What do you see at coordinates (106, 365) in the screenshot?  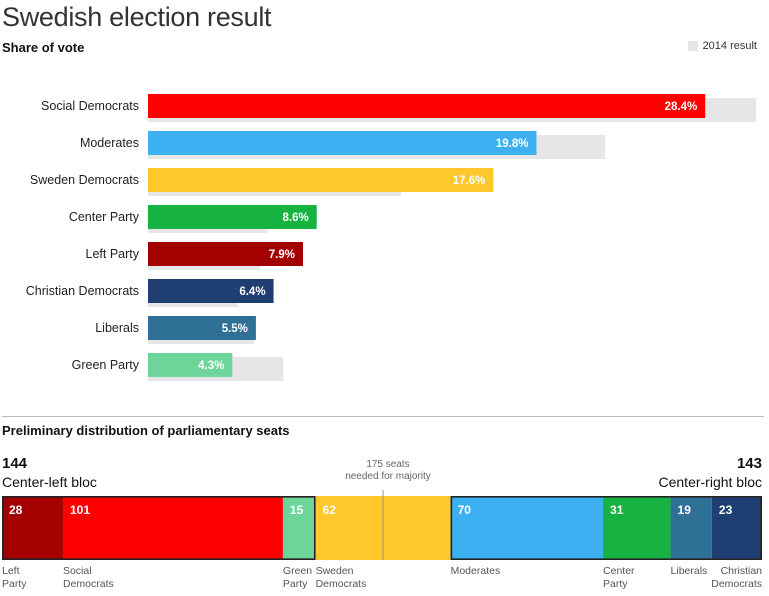 I see `category-label-green-party: Green Party` at bounding box center [106, 365].